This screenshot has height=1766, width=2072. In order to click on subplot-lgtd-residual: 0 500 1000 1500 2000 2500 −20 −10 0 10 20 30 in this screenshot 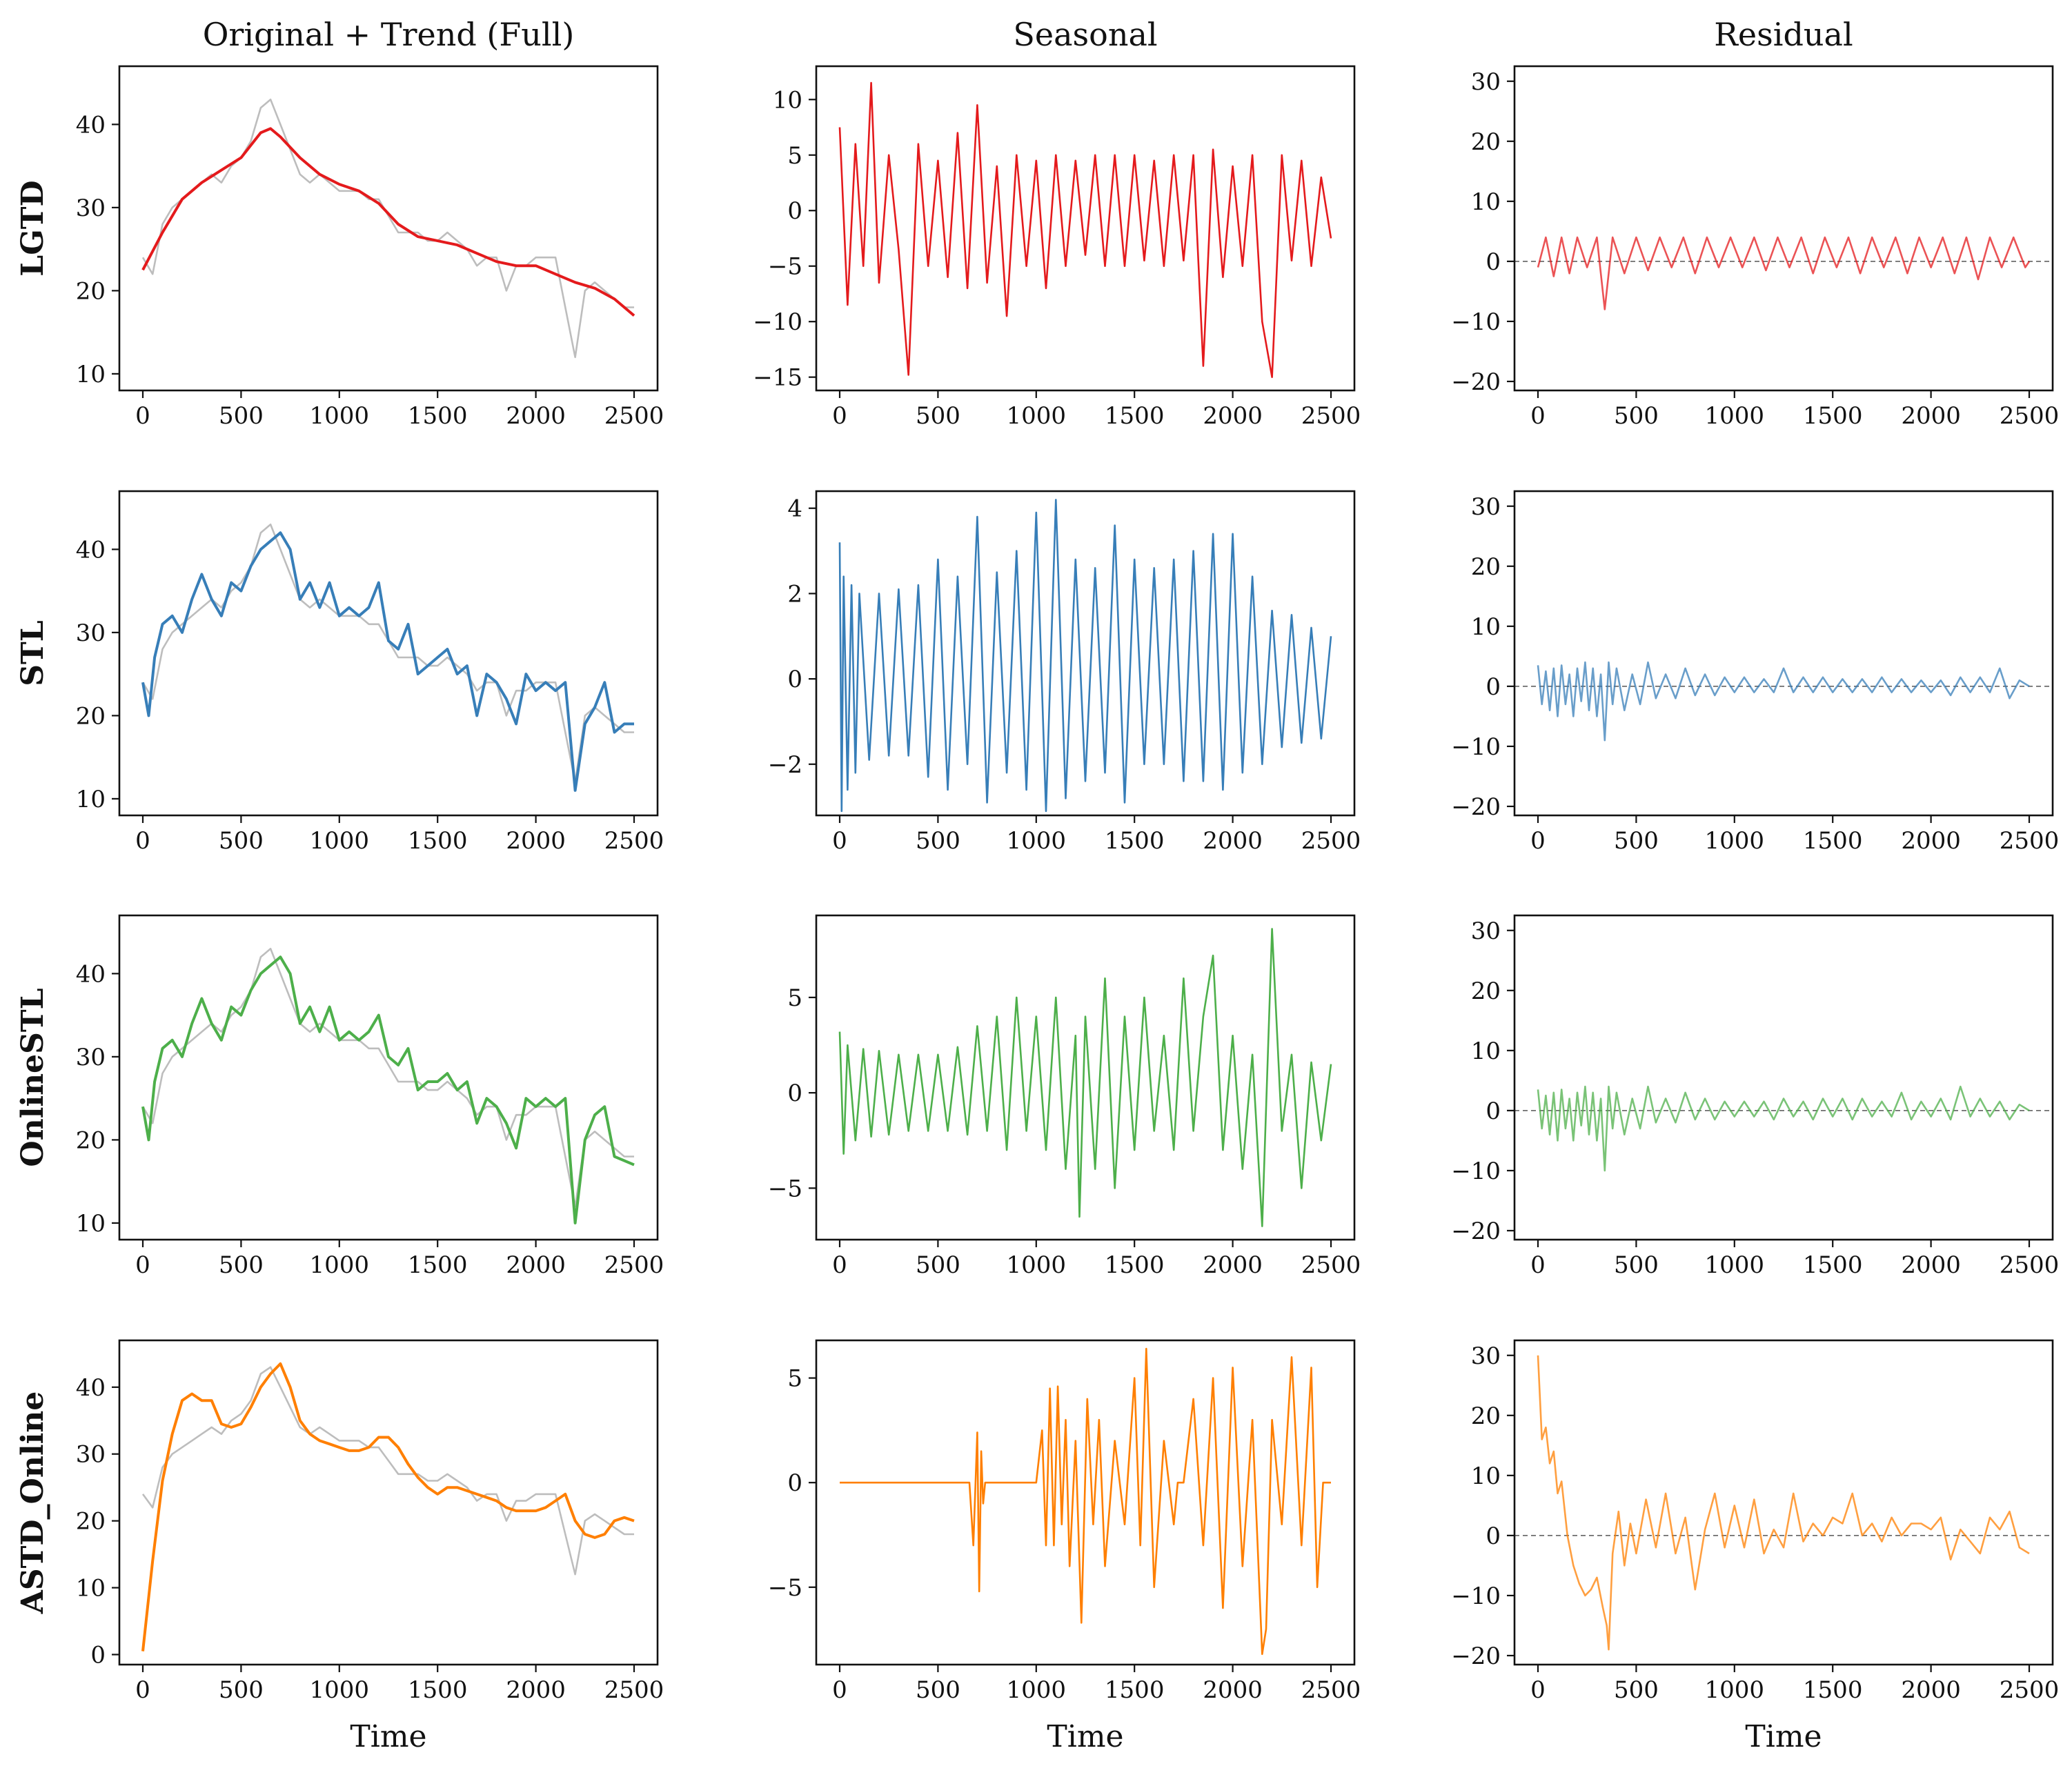, I will do `click(1755, 247)`.